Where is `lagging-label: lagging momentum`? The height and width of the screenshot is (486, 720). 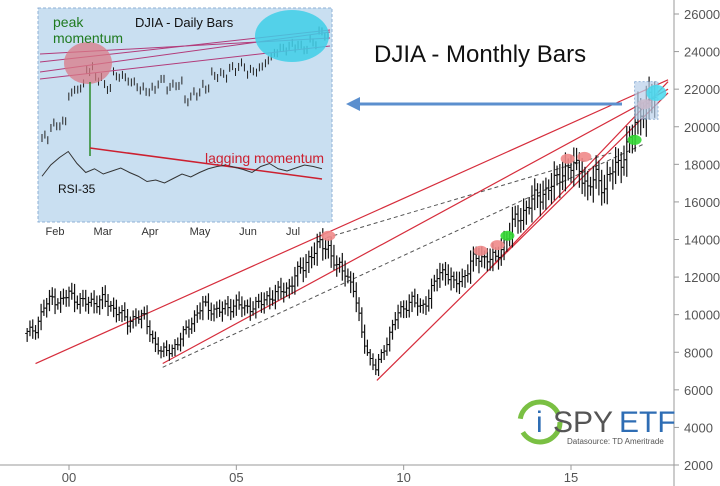
lagging-label: lagging momentum is located at coordinates (264, 158).